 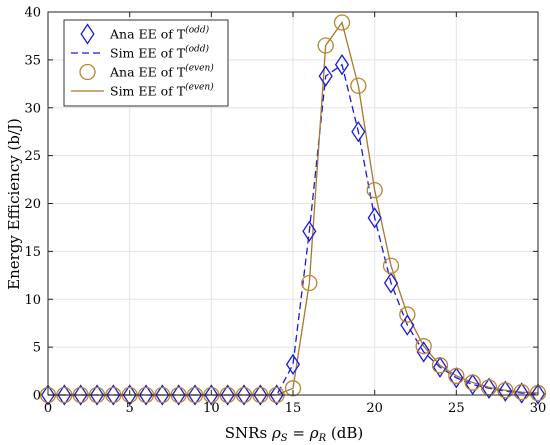 I want to click on legend-circle-swatch, so click(x=87, y=72).